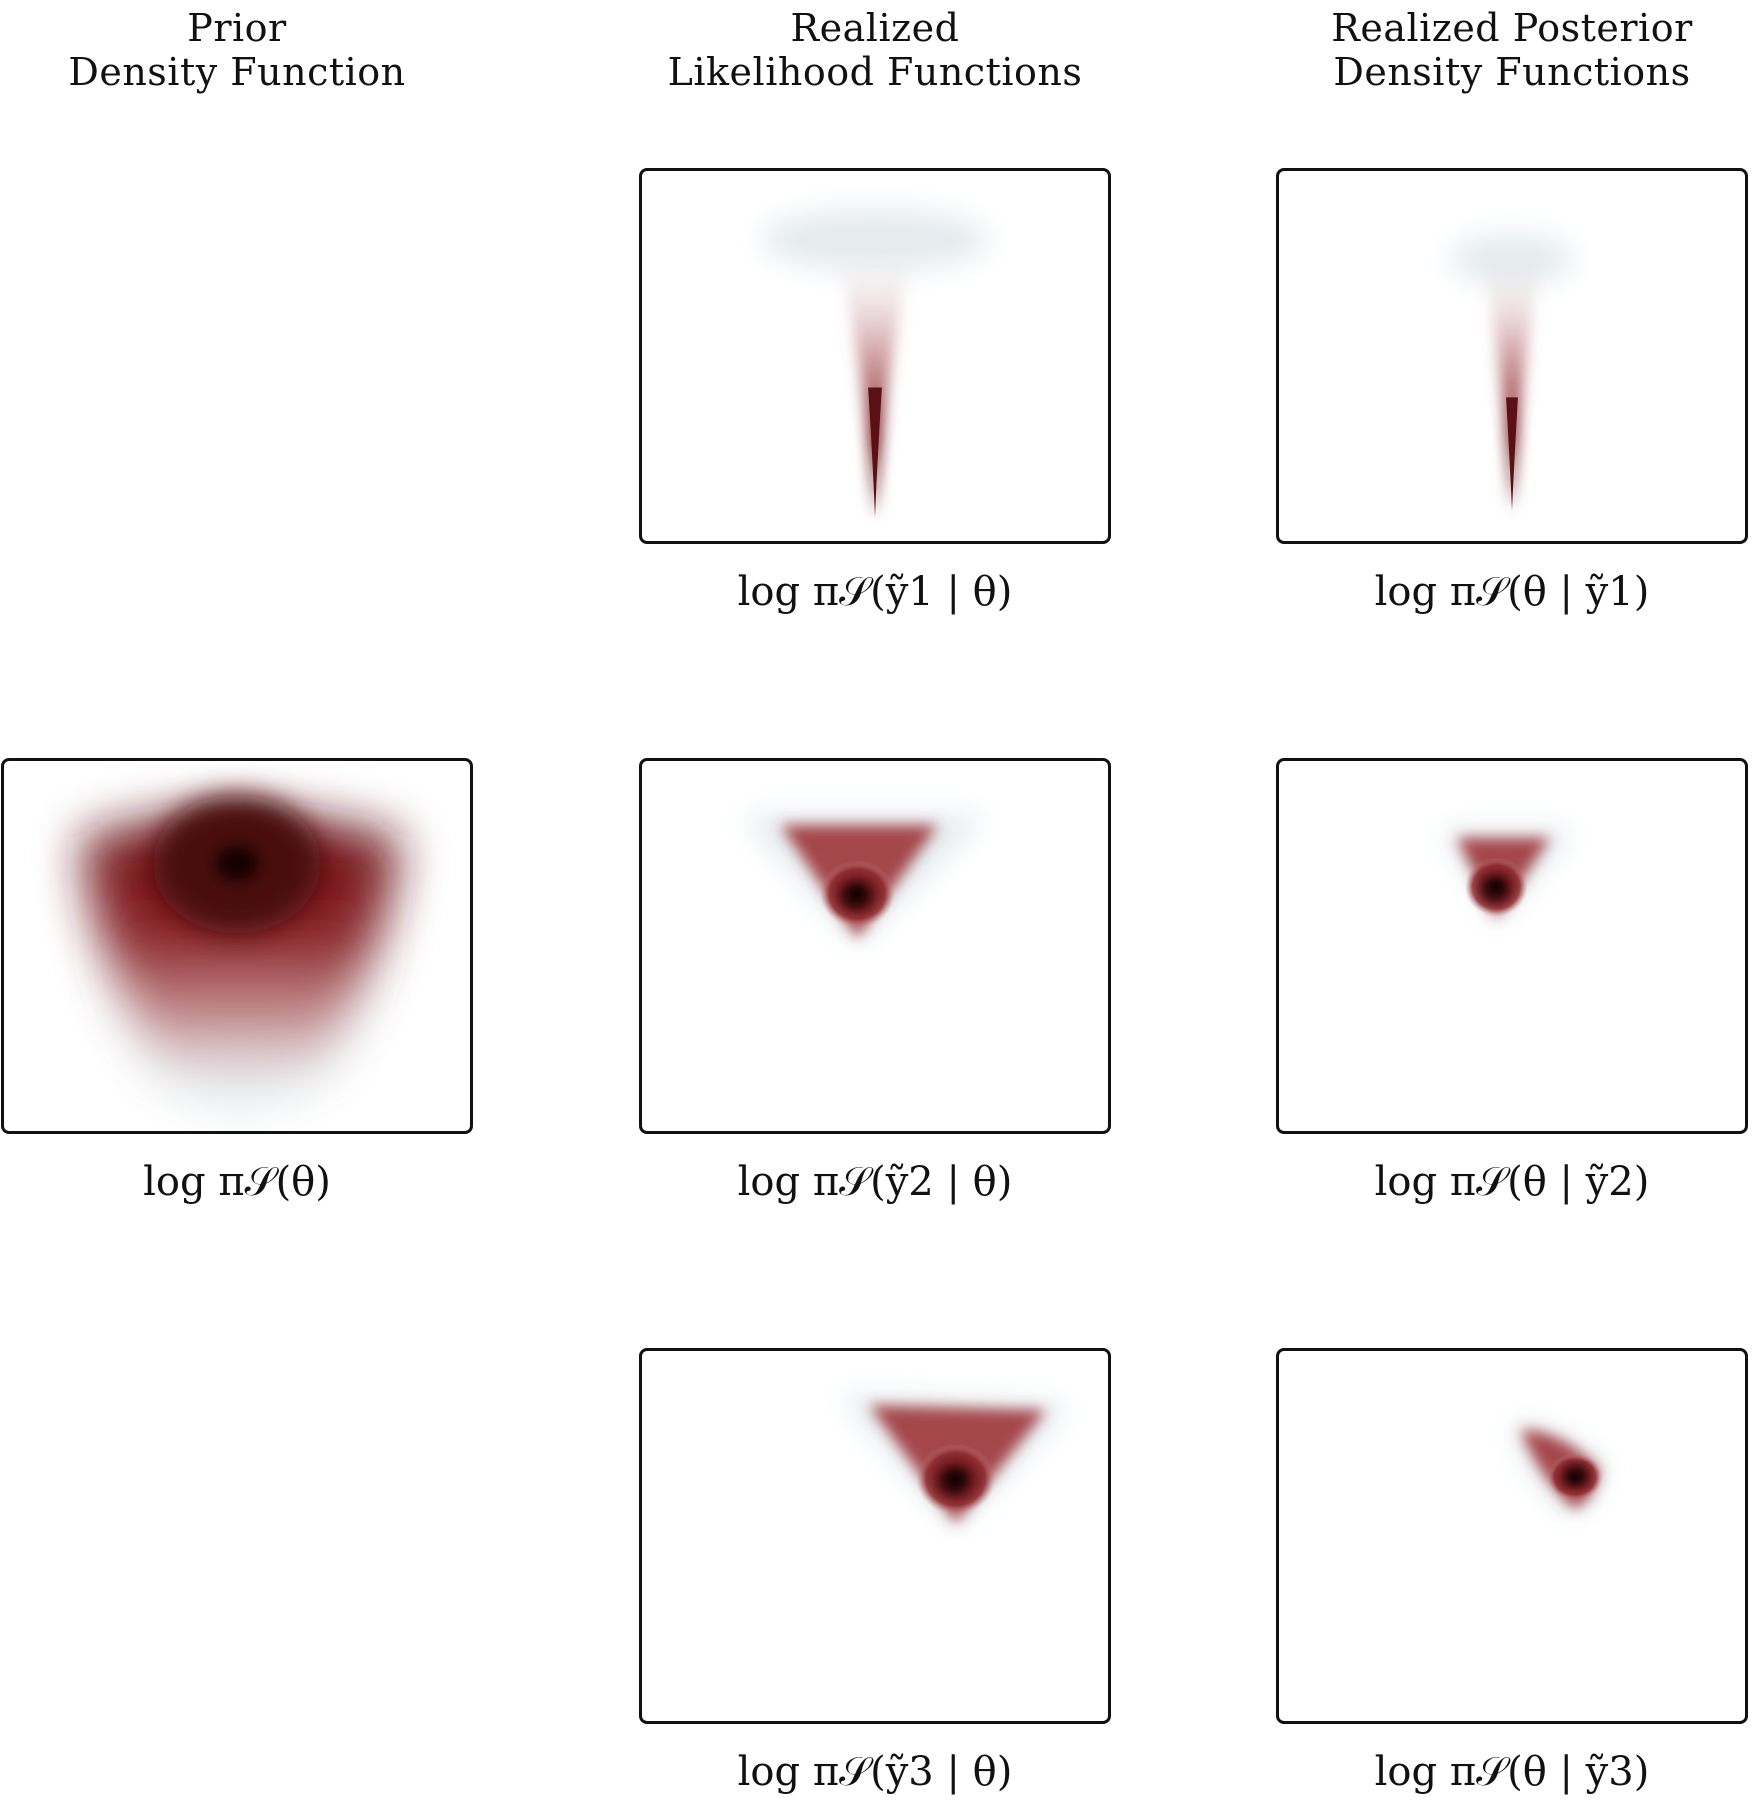  I want to click on header-likelihood-line2: Likelihood Functions, so click(875, 72).